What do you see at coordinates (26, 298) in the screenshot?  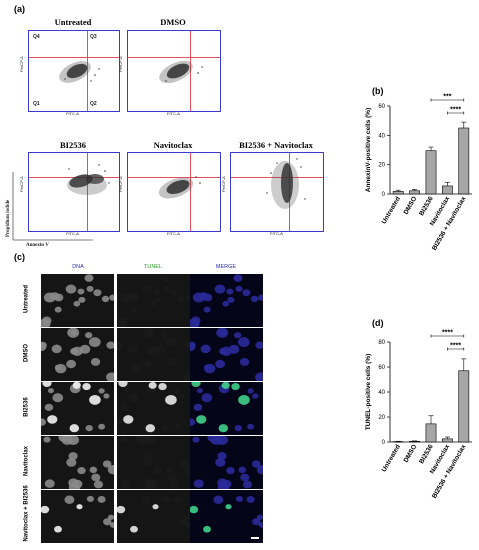 I see `micro-row-label: Untreated` at bounding box center [26, 298].